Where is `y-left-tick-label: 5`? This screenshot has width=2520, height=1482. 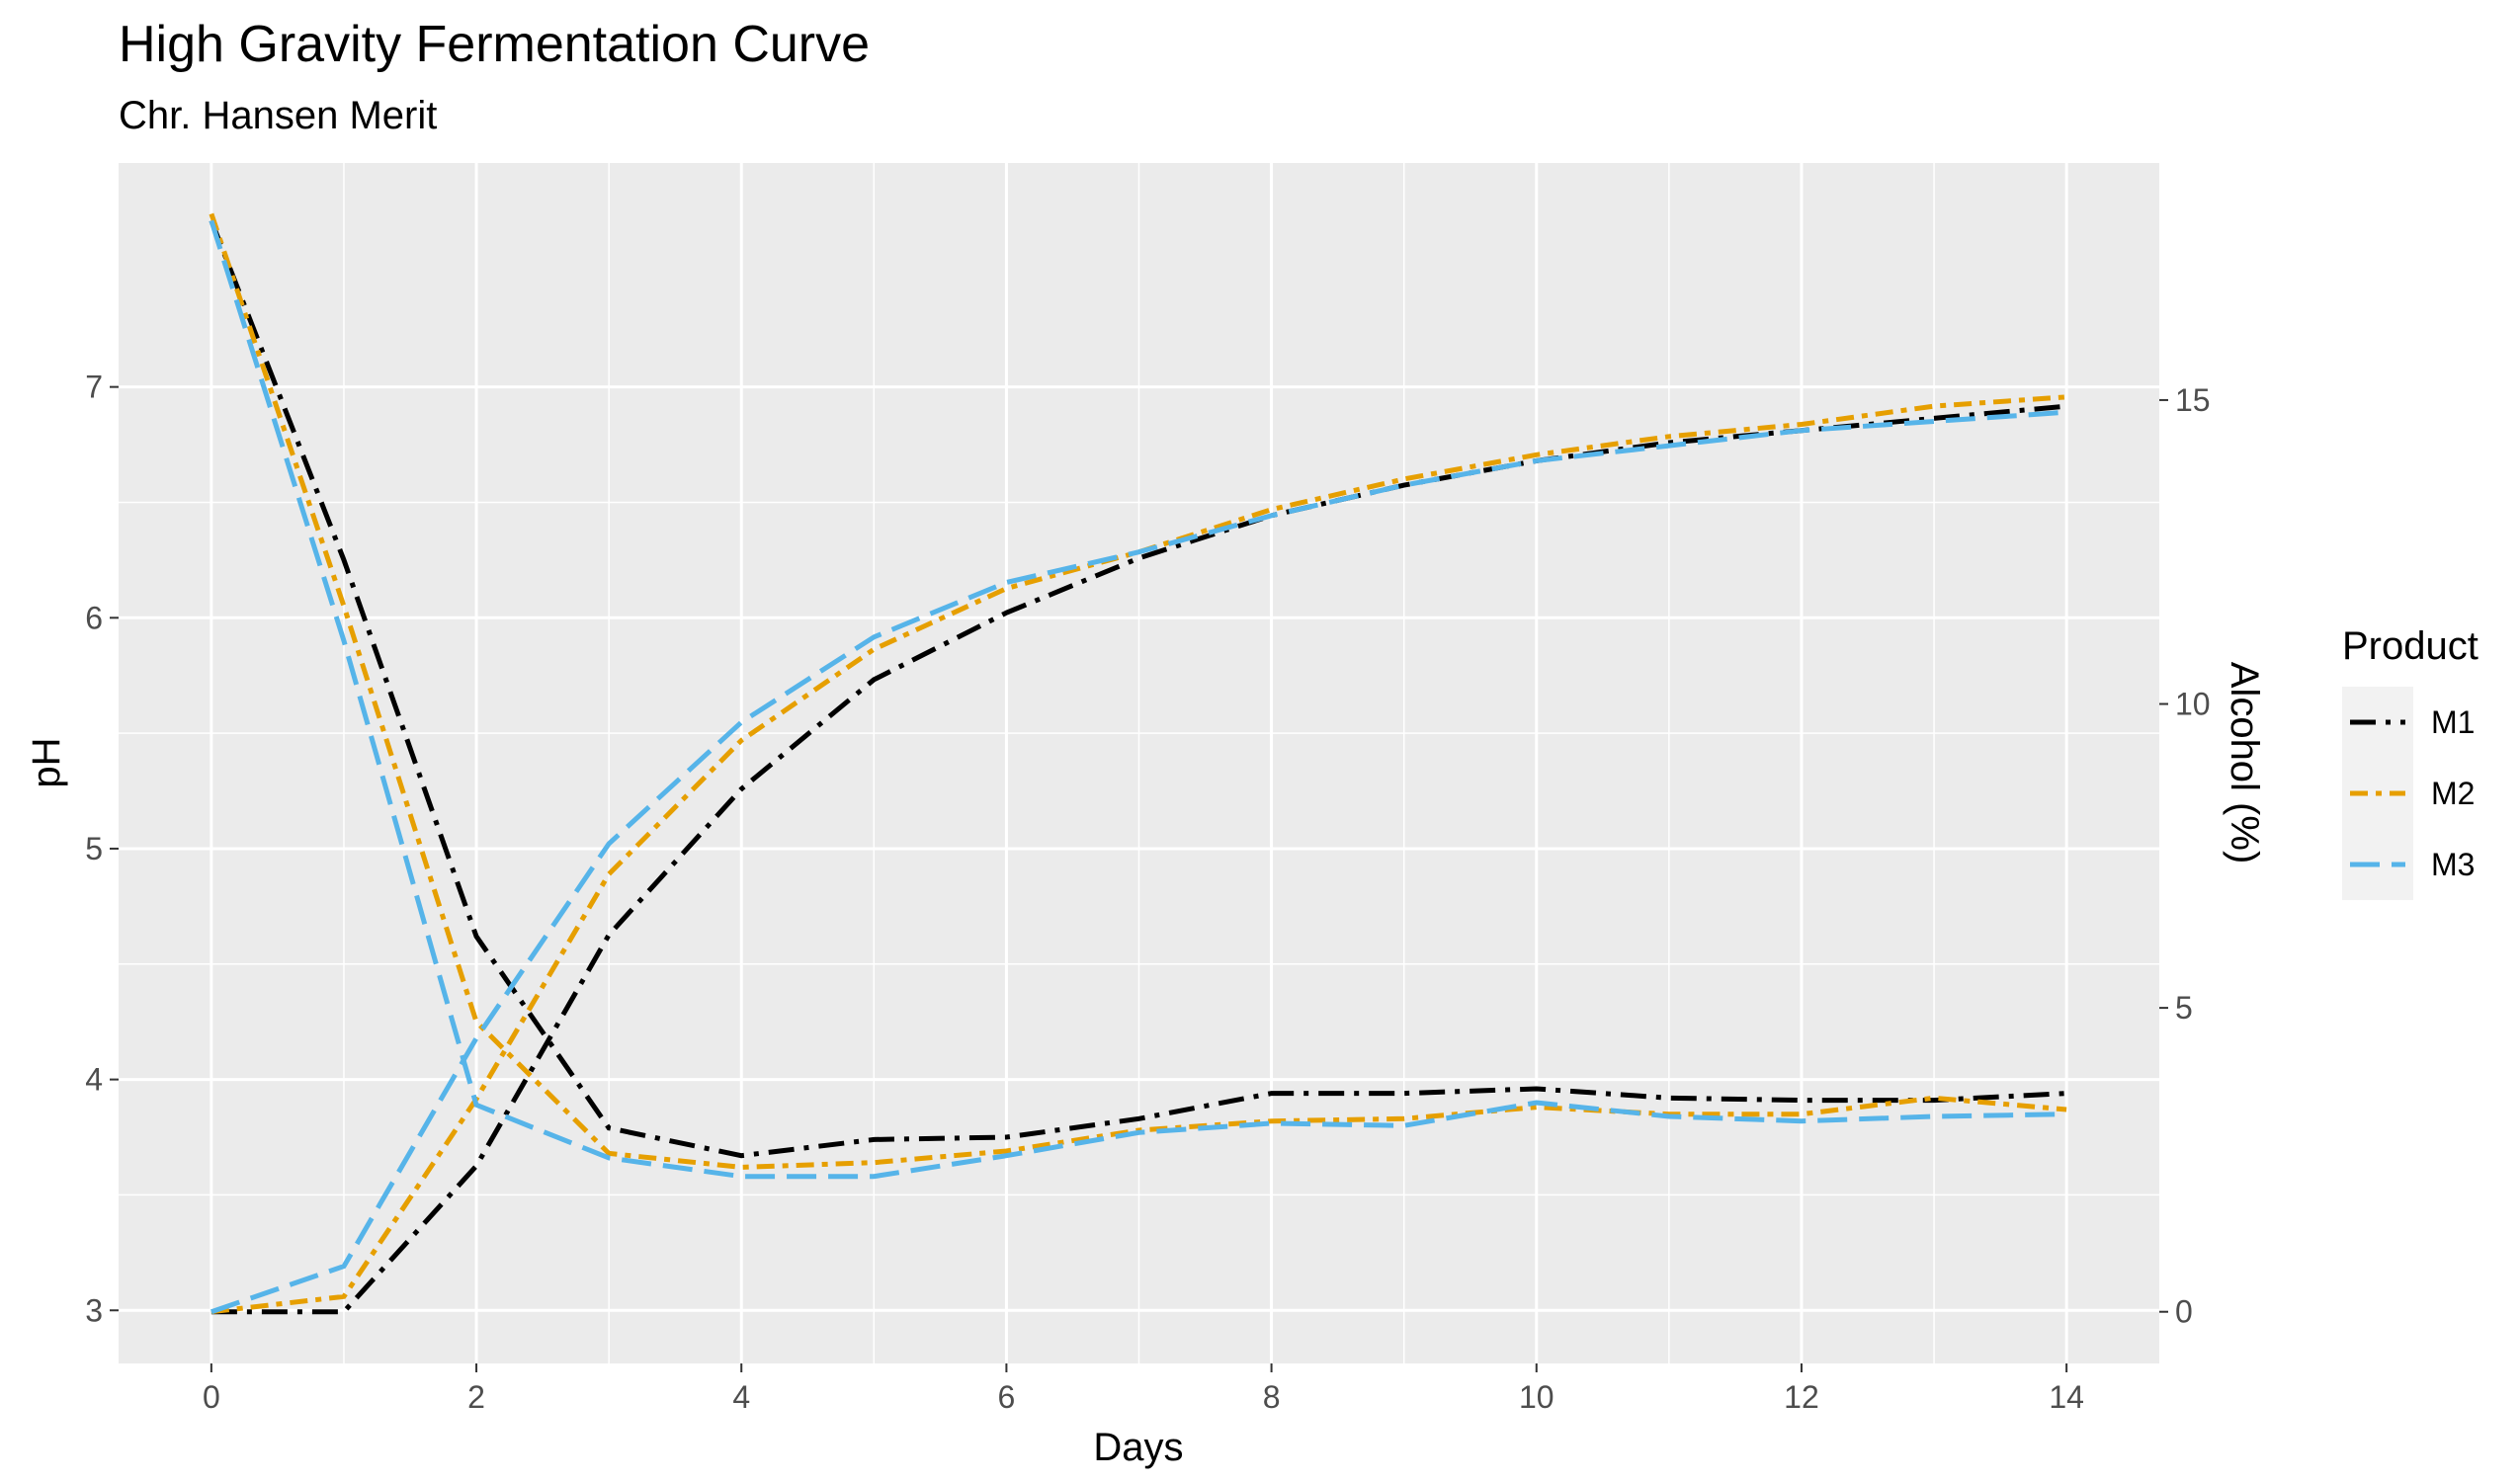 y-left-tick-label: 5 is located at coordinates (94, 848).